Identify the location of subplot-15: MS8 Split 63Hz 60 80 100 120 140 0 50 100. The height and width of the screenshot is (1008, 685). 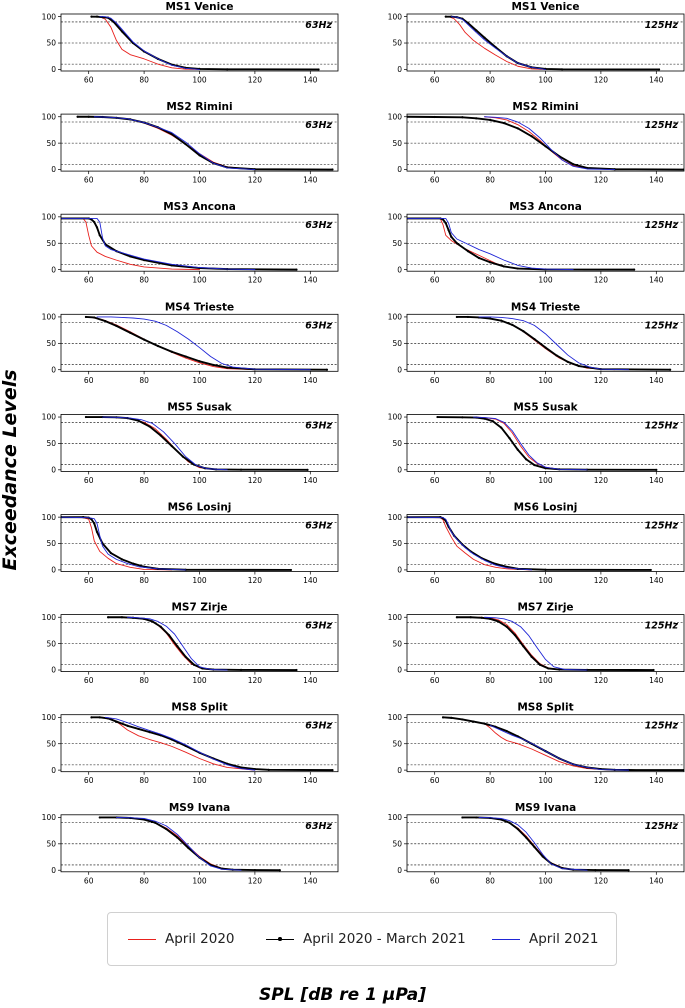
(190, 743).